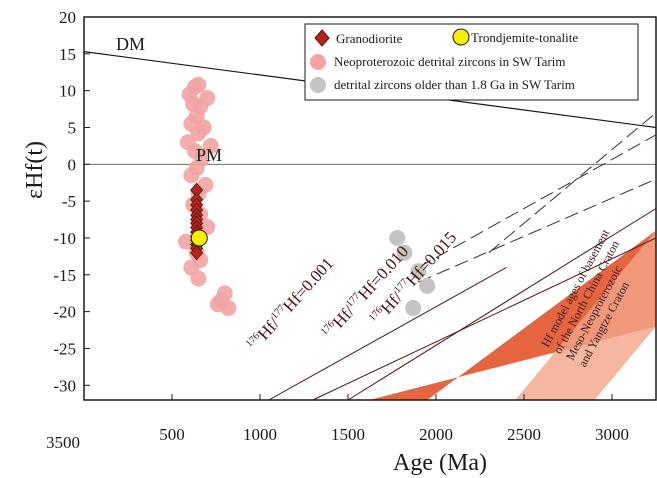 The width and height of the screenshot is (657, 478). What do you see at coordinates (199, 238) in the screenshot?
I see `point-trondjemite` at bounding box center [199, 238].